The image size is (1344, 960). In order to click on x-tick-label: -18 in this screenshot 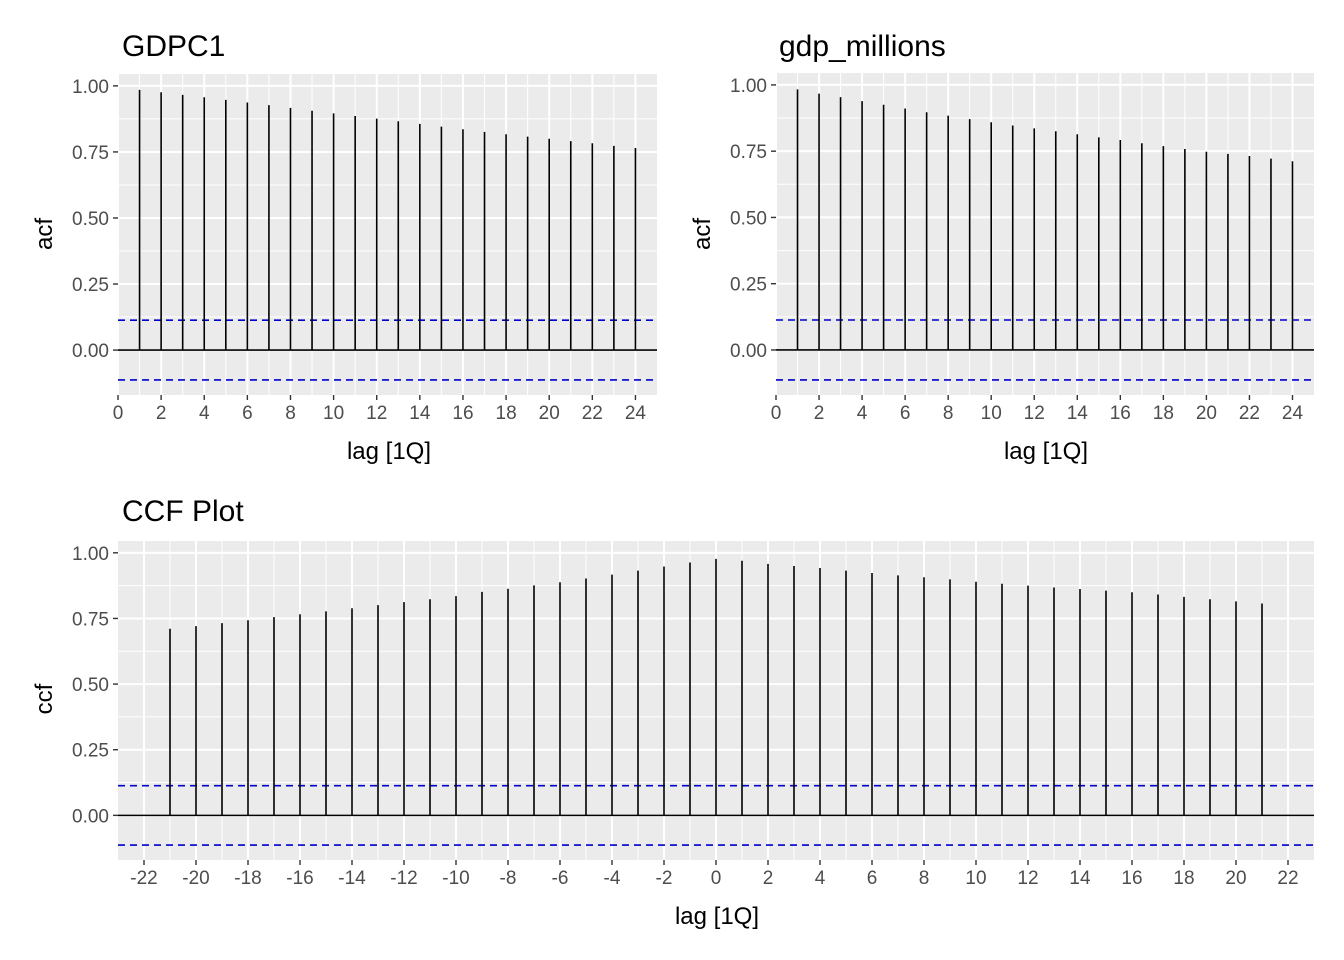, I will do `click(247, 878)`.